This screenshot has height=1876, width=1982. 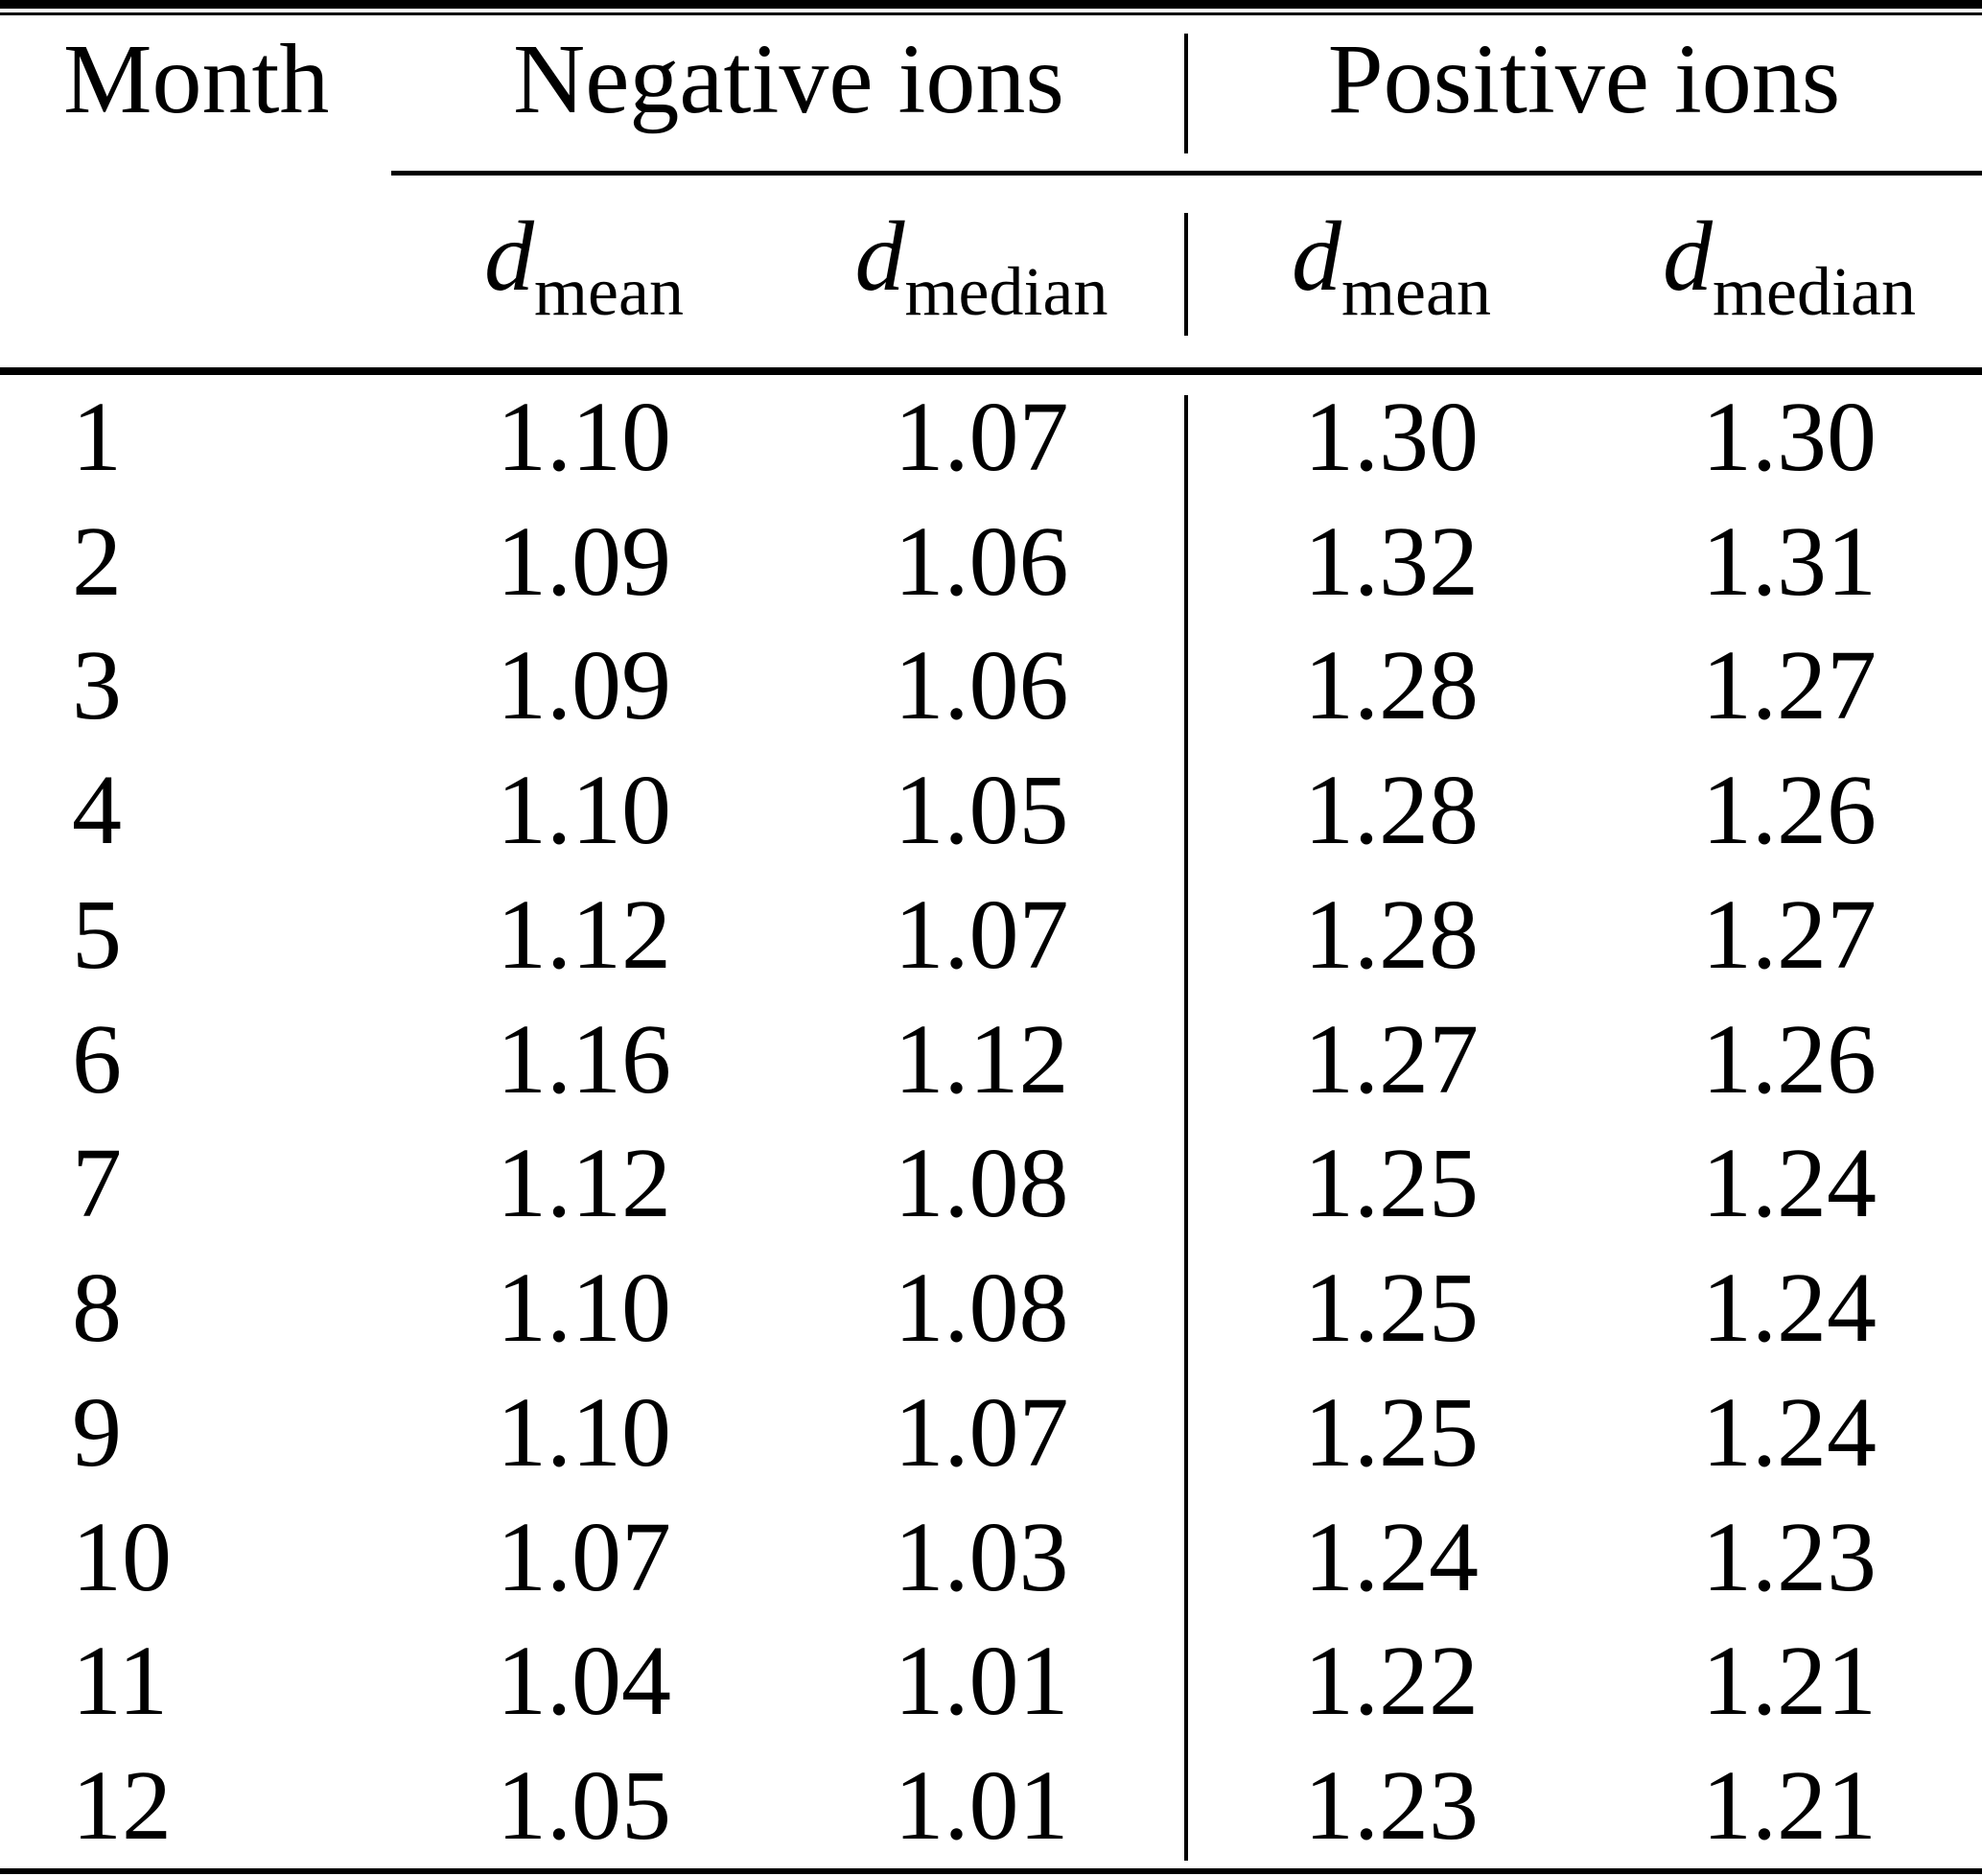 I want to click on pos-dmean-cell: 1.22, so click(x=1392, y=1681).